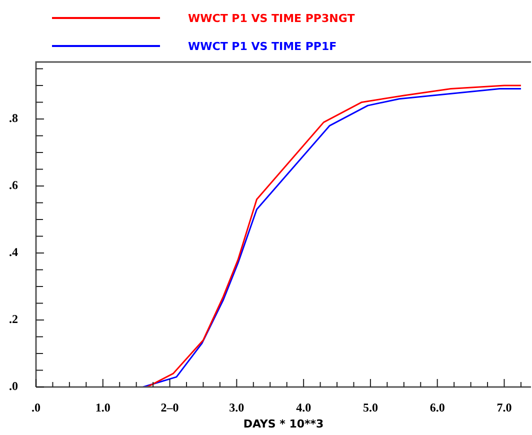  What do you see at coordinates (13, 319) in the screenshot?
I see `y-tick-label: .2` at bounding box center [13, 319].